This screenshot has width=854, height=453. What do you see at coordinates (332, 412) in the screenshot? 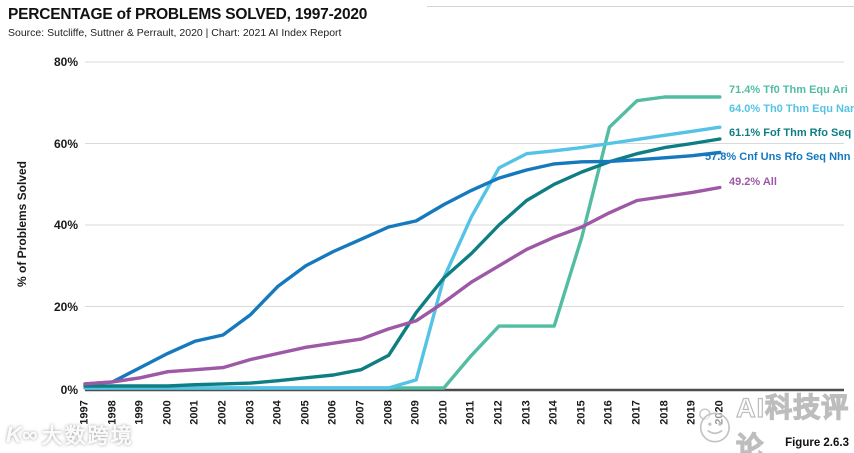
I see `x-tick-label-2006: 2006` at bounding box center [332, 412].